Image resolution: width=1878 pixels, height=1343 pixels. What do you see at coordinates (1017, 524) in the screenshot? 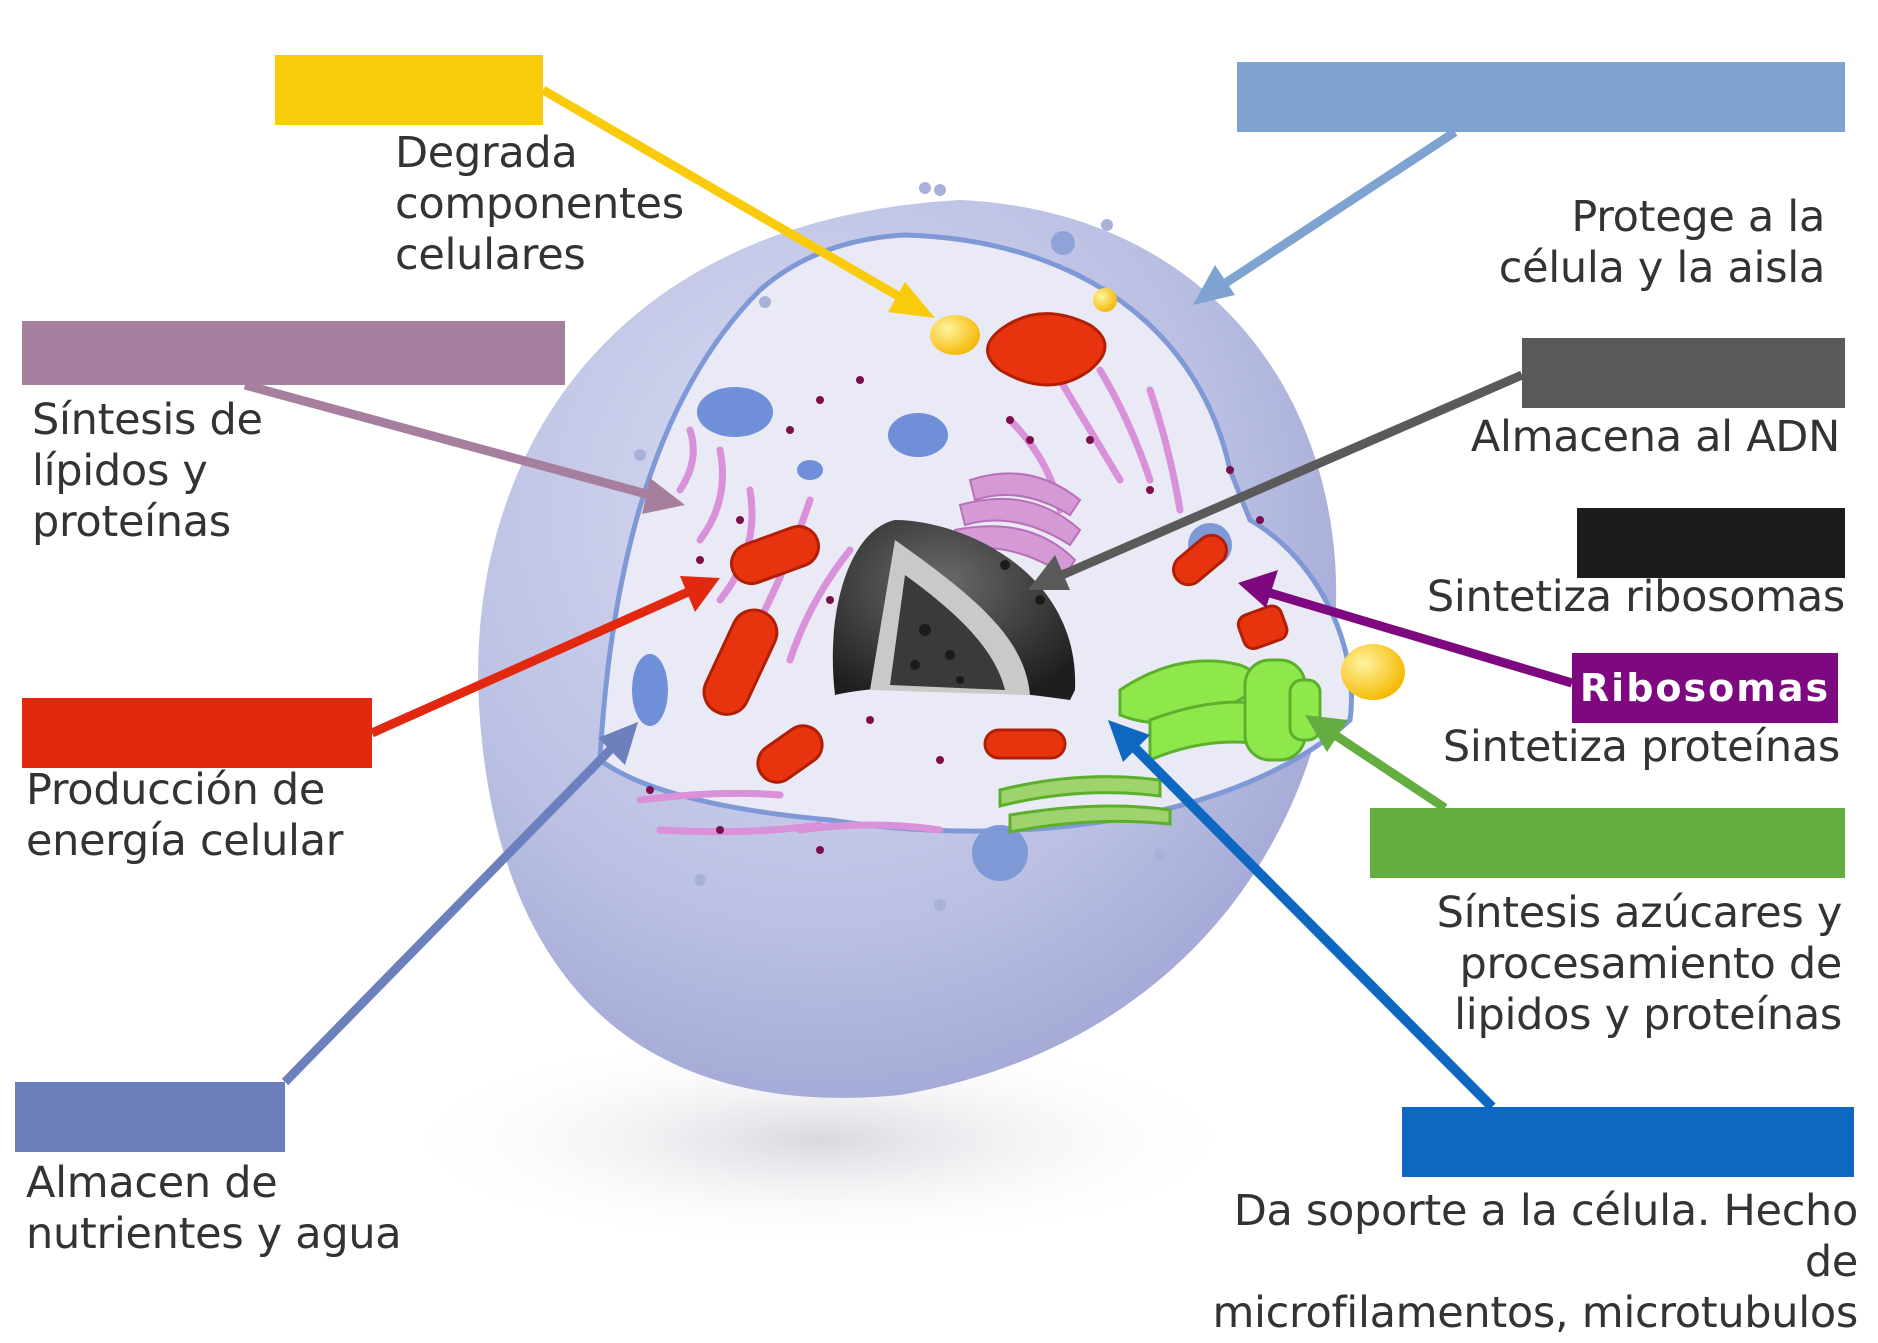
I see `golgi-body-pink` at bounding box center [1017, 524].